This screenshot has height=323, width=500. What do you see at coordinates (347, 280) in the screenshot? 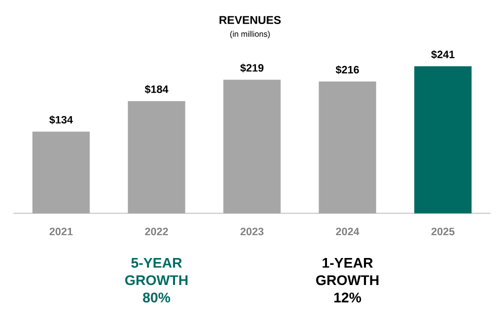
I see `text: 1-YEAR GROWTH 12%` at bounding box center [347, 280].